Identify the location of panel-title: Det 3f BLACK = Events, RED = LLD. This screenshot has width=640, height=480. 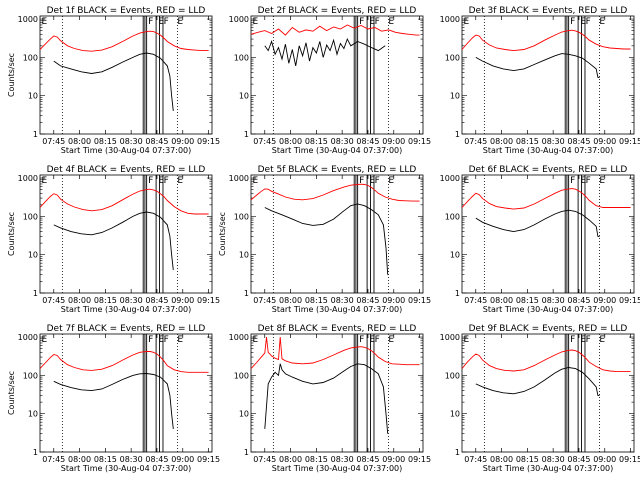
(548, 11).